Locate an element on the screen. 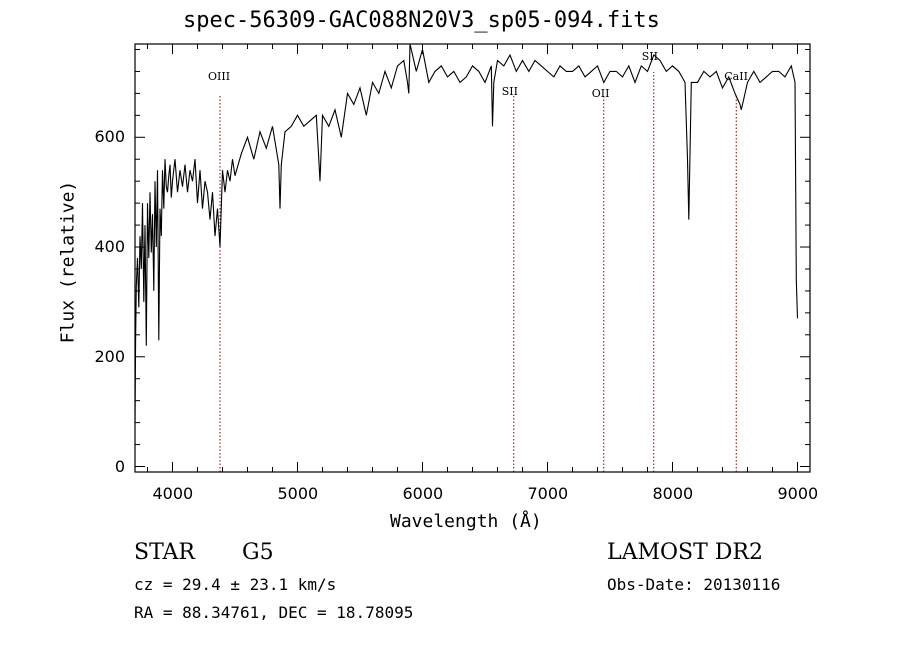 The width and height of the screenshot is (900, 649). y-tick-label: 600 is located at coordinates (109, 137).